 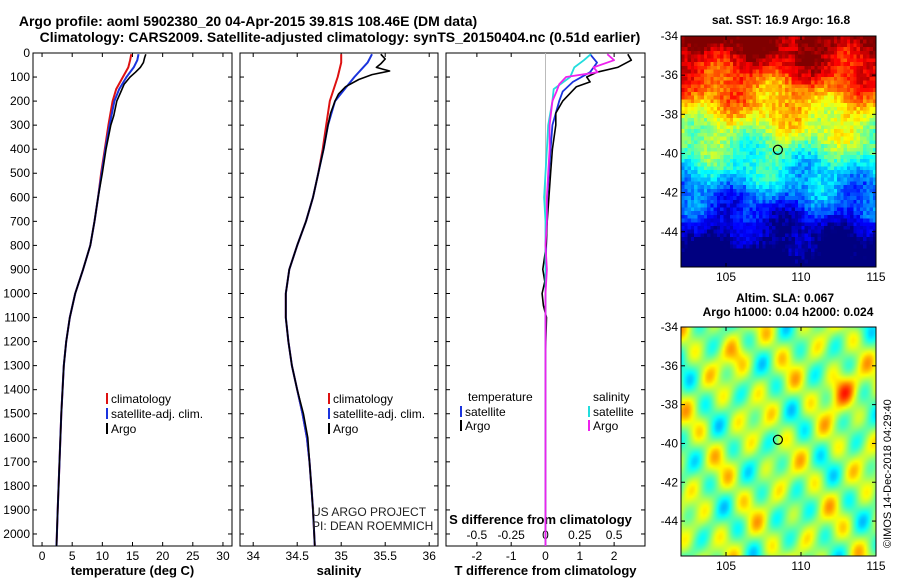 What do you see at coordinates (20, 269) in the screenshot?
I see `depth-tick-label: 900` at bounding box center [20, 269].